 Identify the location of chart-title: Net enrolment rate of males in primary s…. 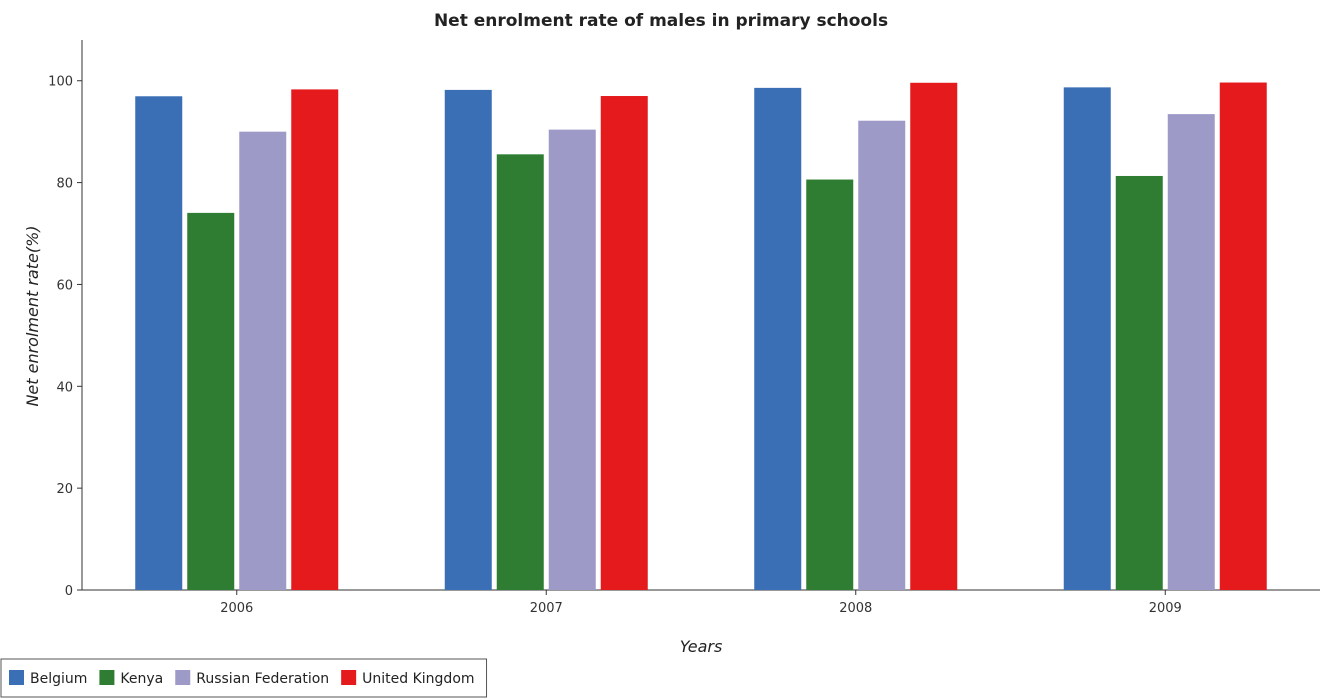
(661, 21).